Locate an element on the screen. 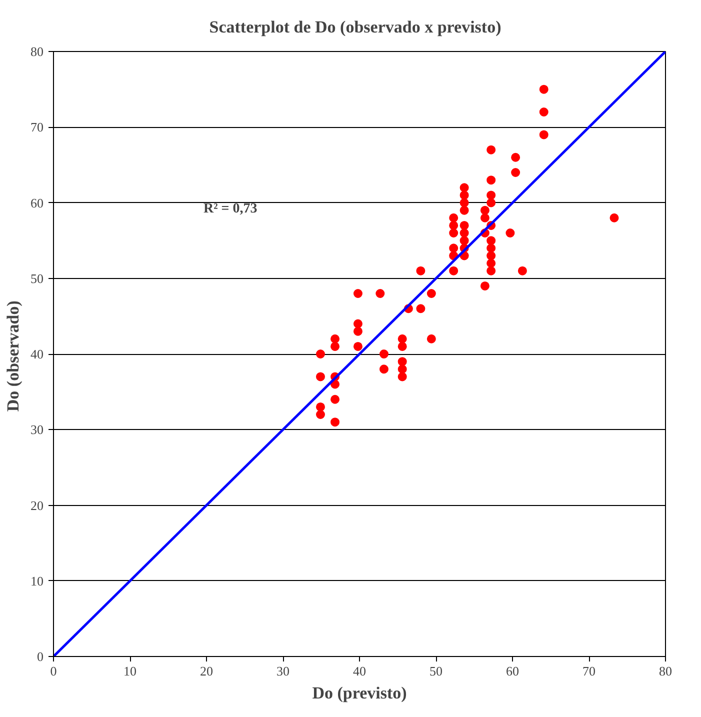 Image resolution: width=701 pixels, height=717 pixels. x-tick-label: 50 is located at coordinates (436, 671).